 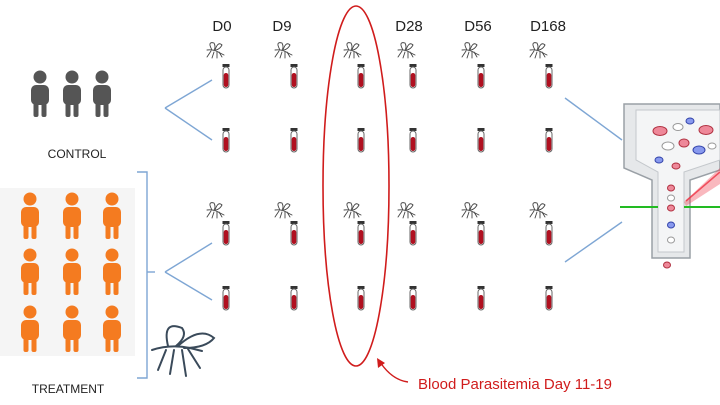 What do you see at coordinates (548, 26) in the screenshot?
I see `day-label-d168: D168` at bounding box center [548, 26].